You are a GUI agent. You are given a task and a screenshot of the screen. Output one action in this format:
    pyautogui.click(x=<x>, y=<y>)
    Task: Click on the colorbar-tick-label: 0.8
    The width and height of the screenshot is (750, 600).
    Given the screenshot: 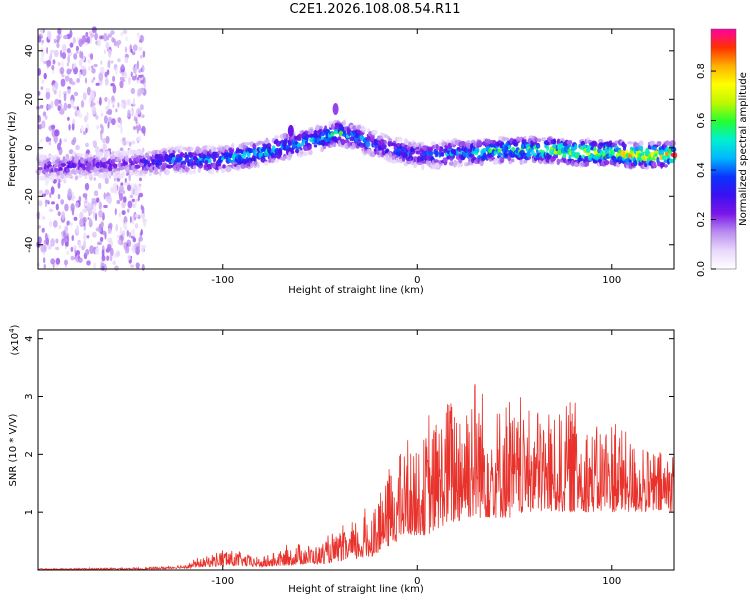 What is the action you would take?
    pyautogui.click(x=701, y=71)
    